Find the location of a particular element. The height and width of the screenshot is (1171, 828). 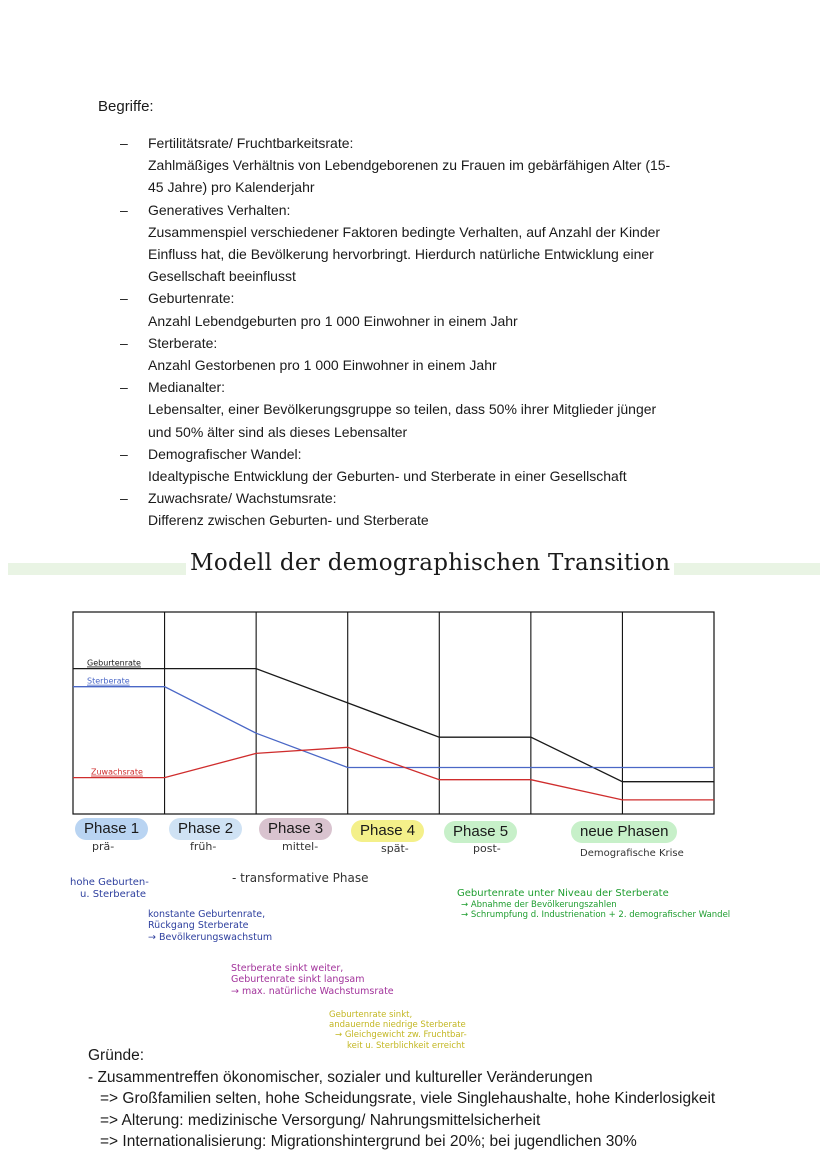

model-title: Modell der demographischen Transition is located at coordinates (430, 563).